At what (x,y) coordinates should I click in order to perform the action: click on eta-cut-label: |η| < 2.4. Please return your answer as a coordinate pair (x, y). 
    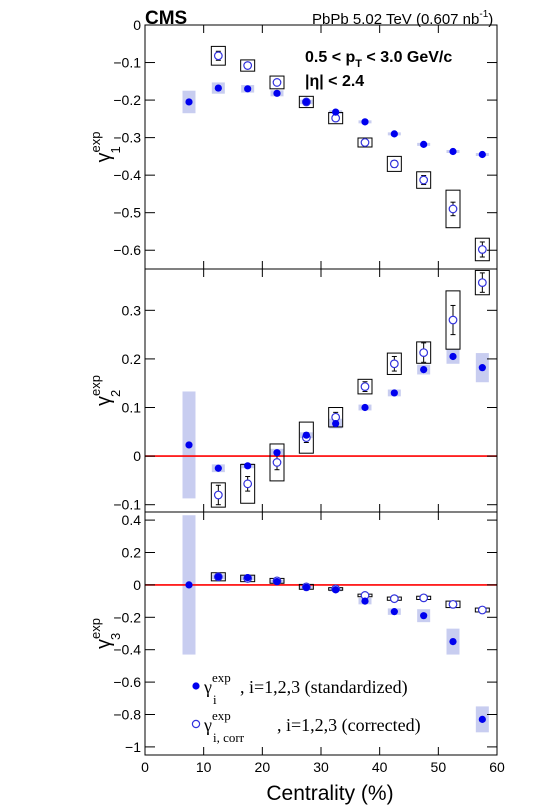
    Looking at the image, I should click on (334, 81).